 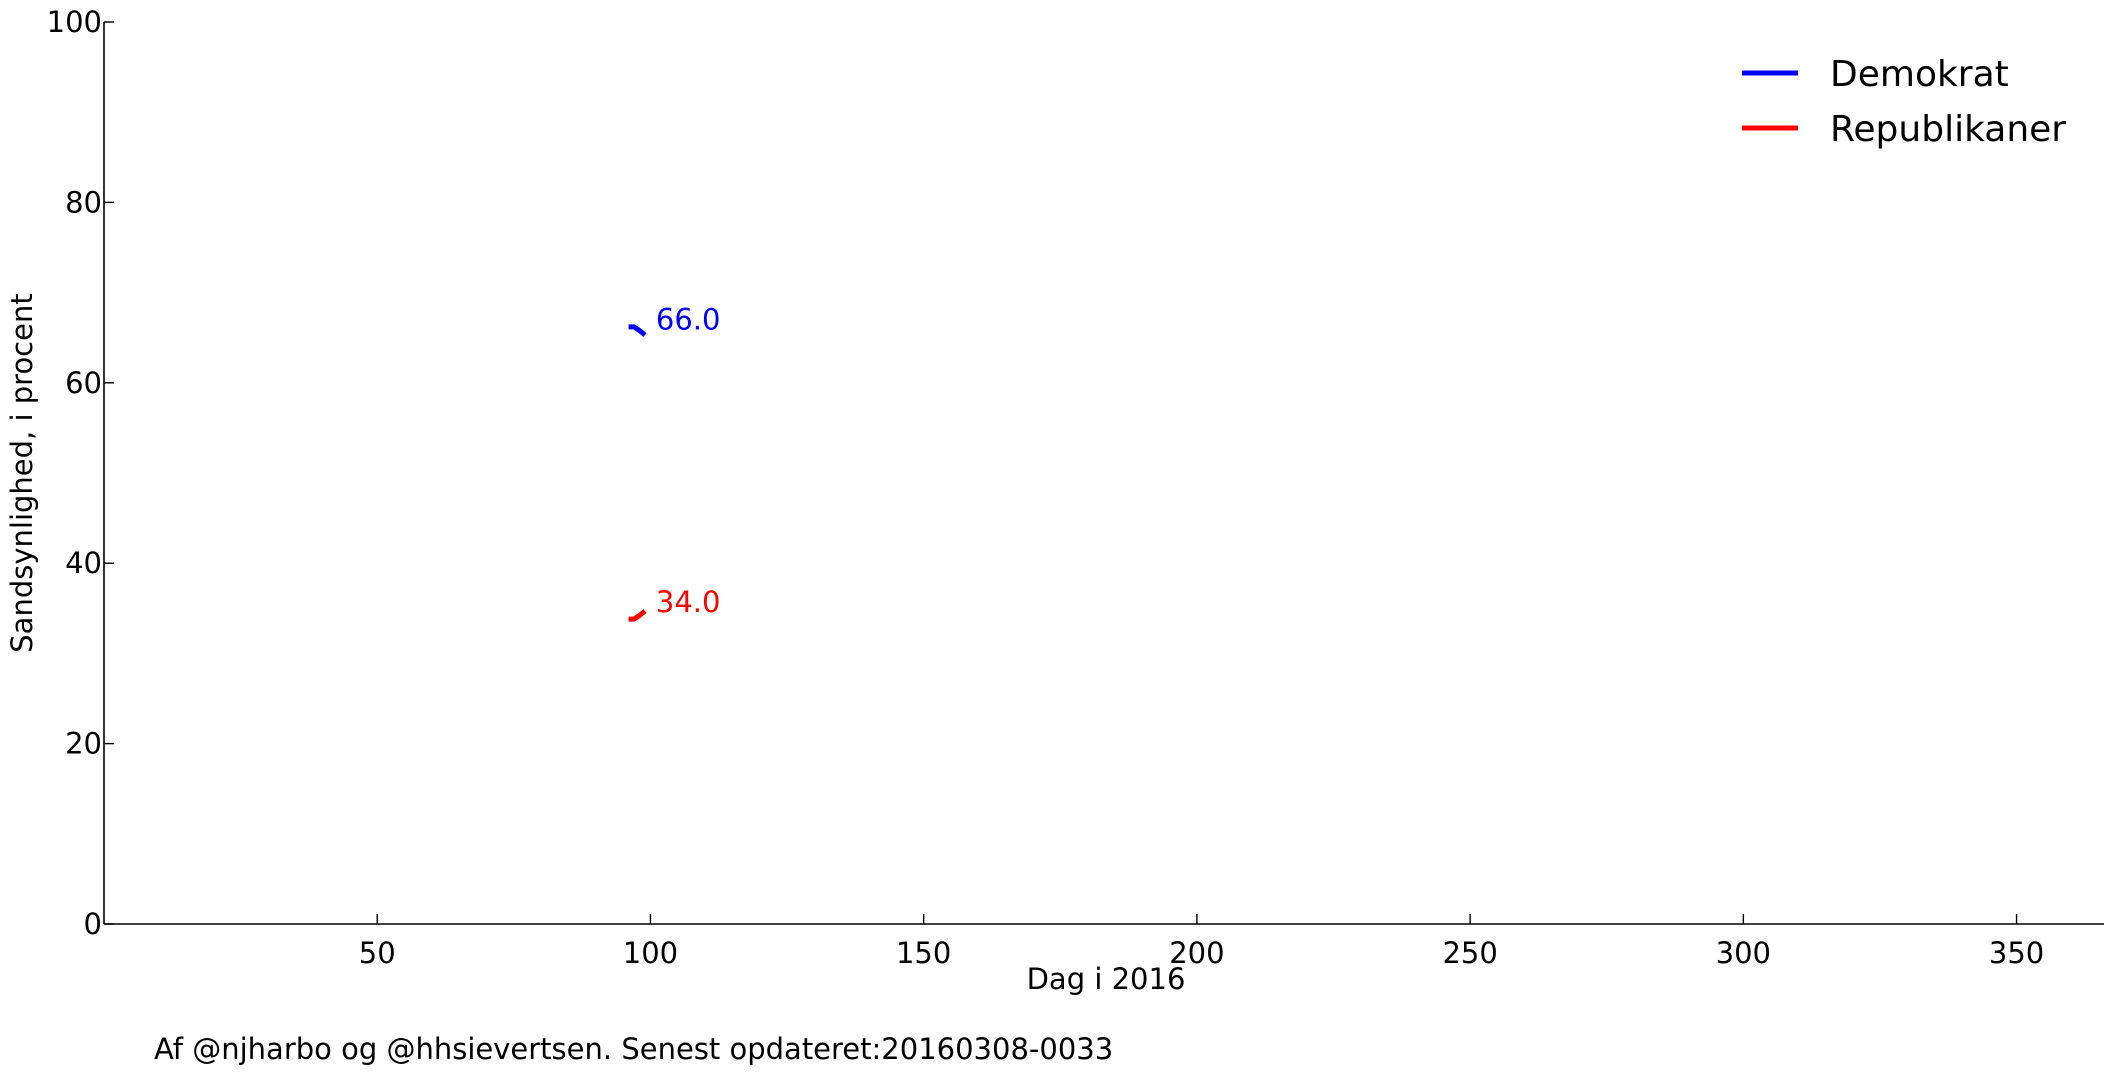 What do you see at coordinates (688, 461) in the screenshot?
I see `data-labels: 66.0 34.0` at bounding box center [688, 461].